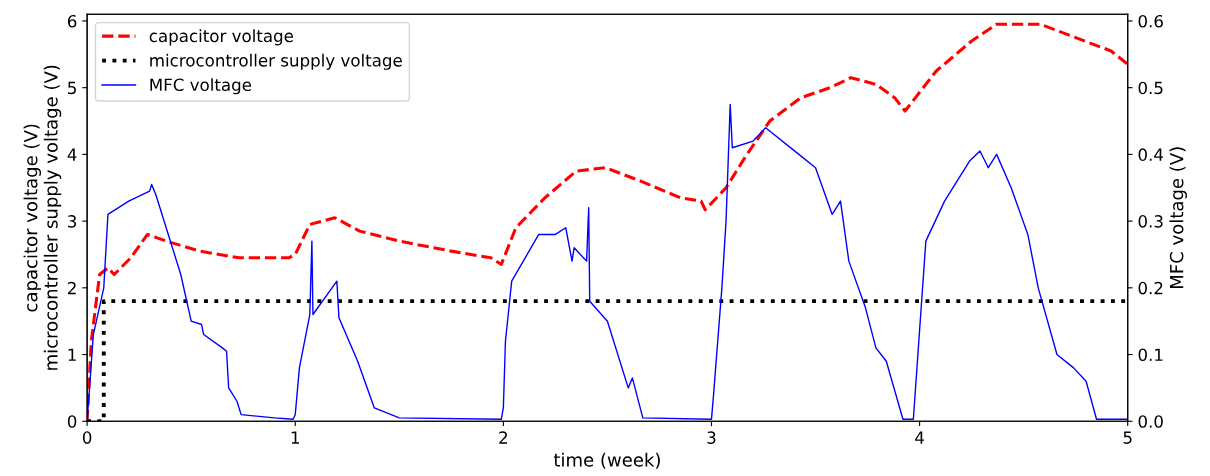  Describe the element at coordinates (72, 154) in the screenshot. I see `y-tick-label: 4` at that location.